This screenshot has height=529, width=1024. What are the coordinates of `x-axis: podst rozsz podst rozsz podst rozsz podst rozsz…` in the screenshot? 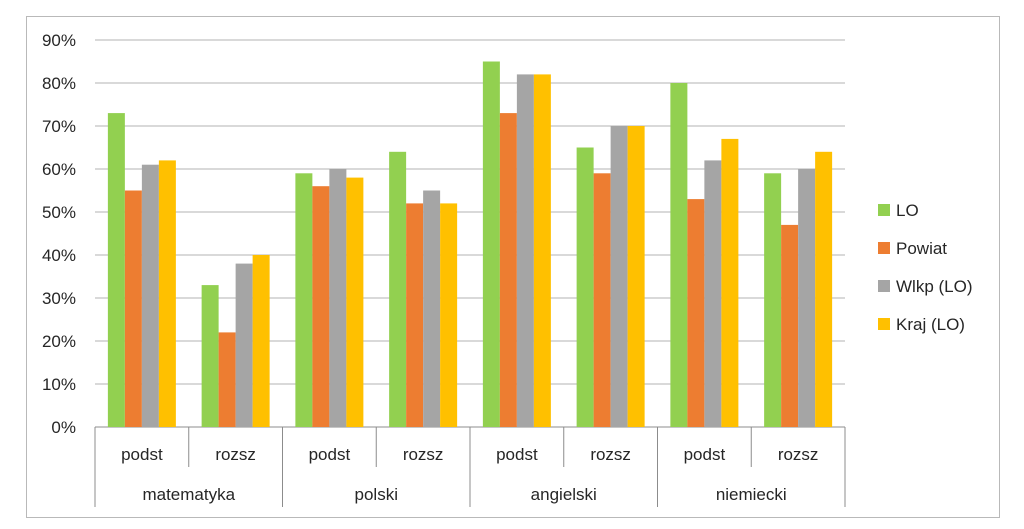 It's located at (470, 467).